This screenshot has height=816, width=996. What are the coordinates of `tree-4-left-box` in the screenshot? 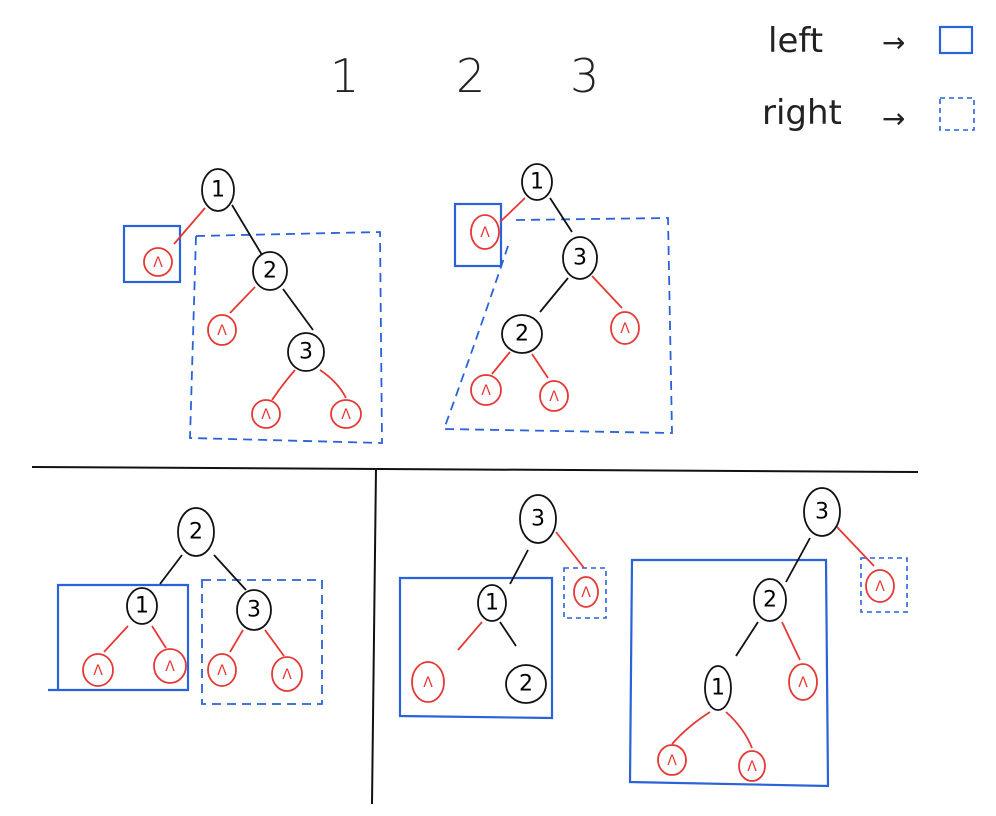 It's located at (476, 648).